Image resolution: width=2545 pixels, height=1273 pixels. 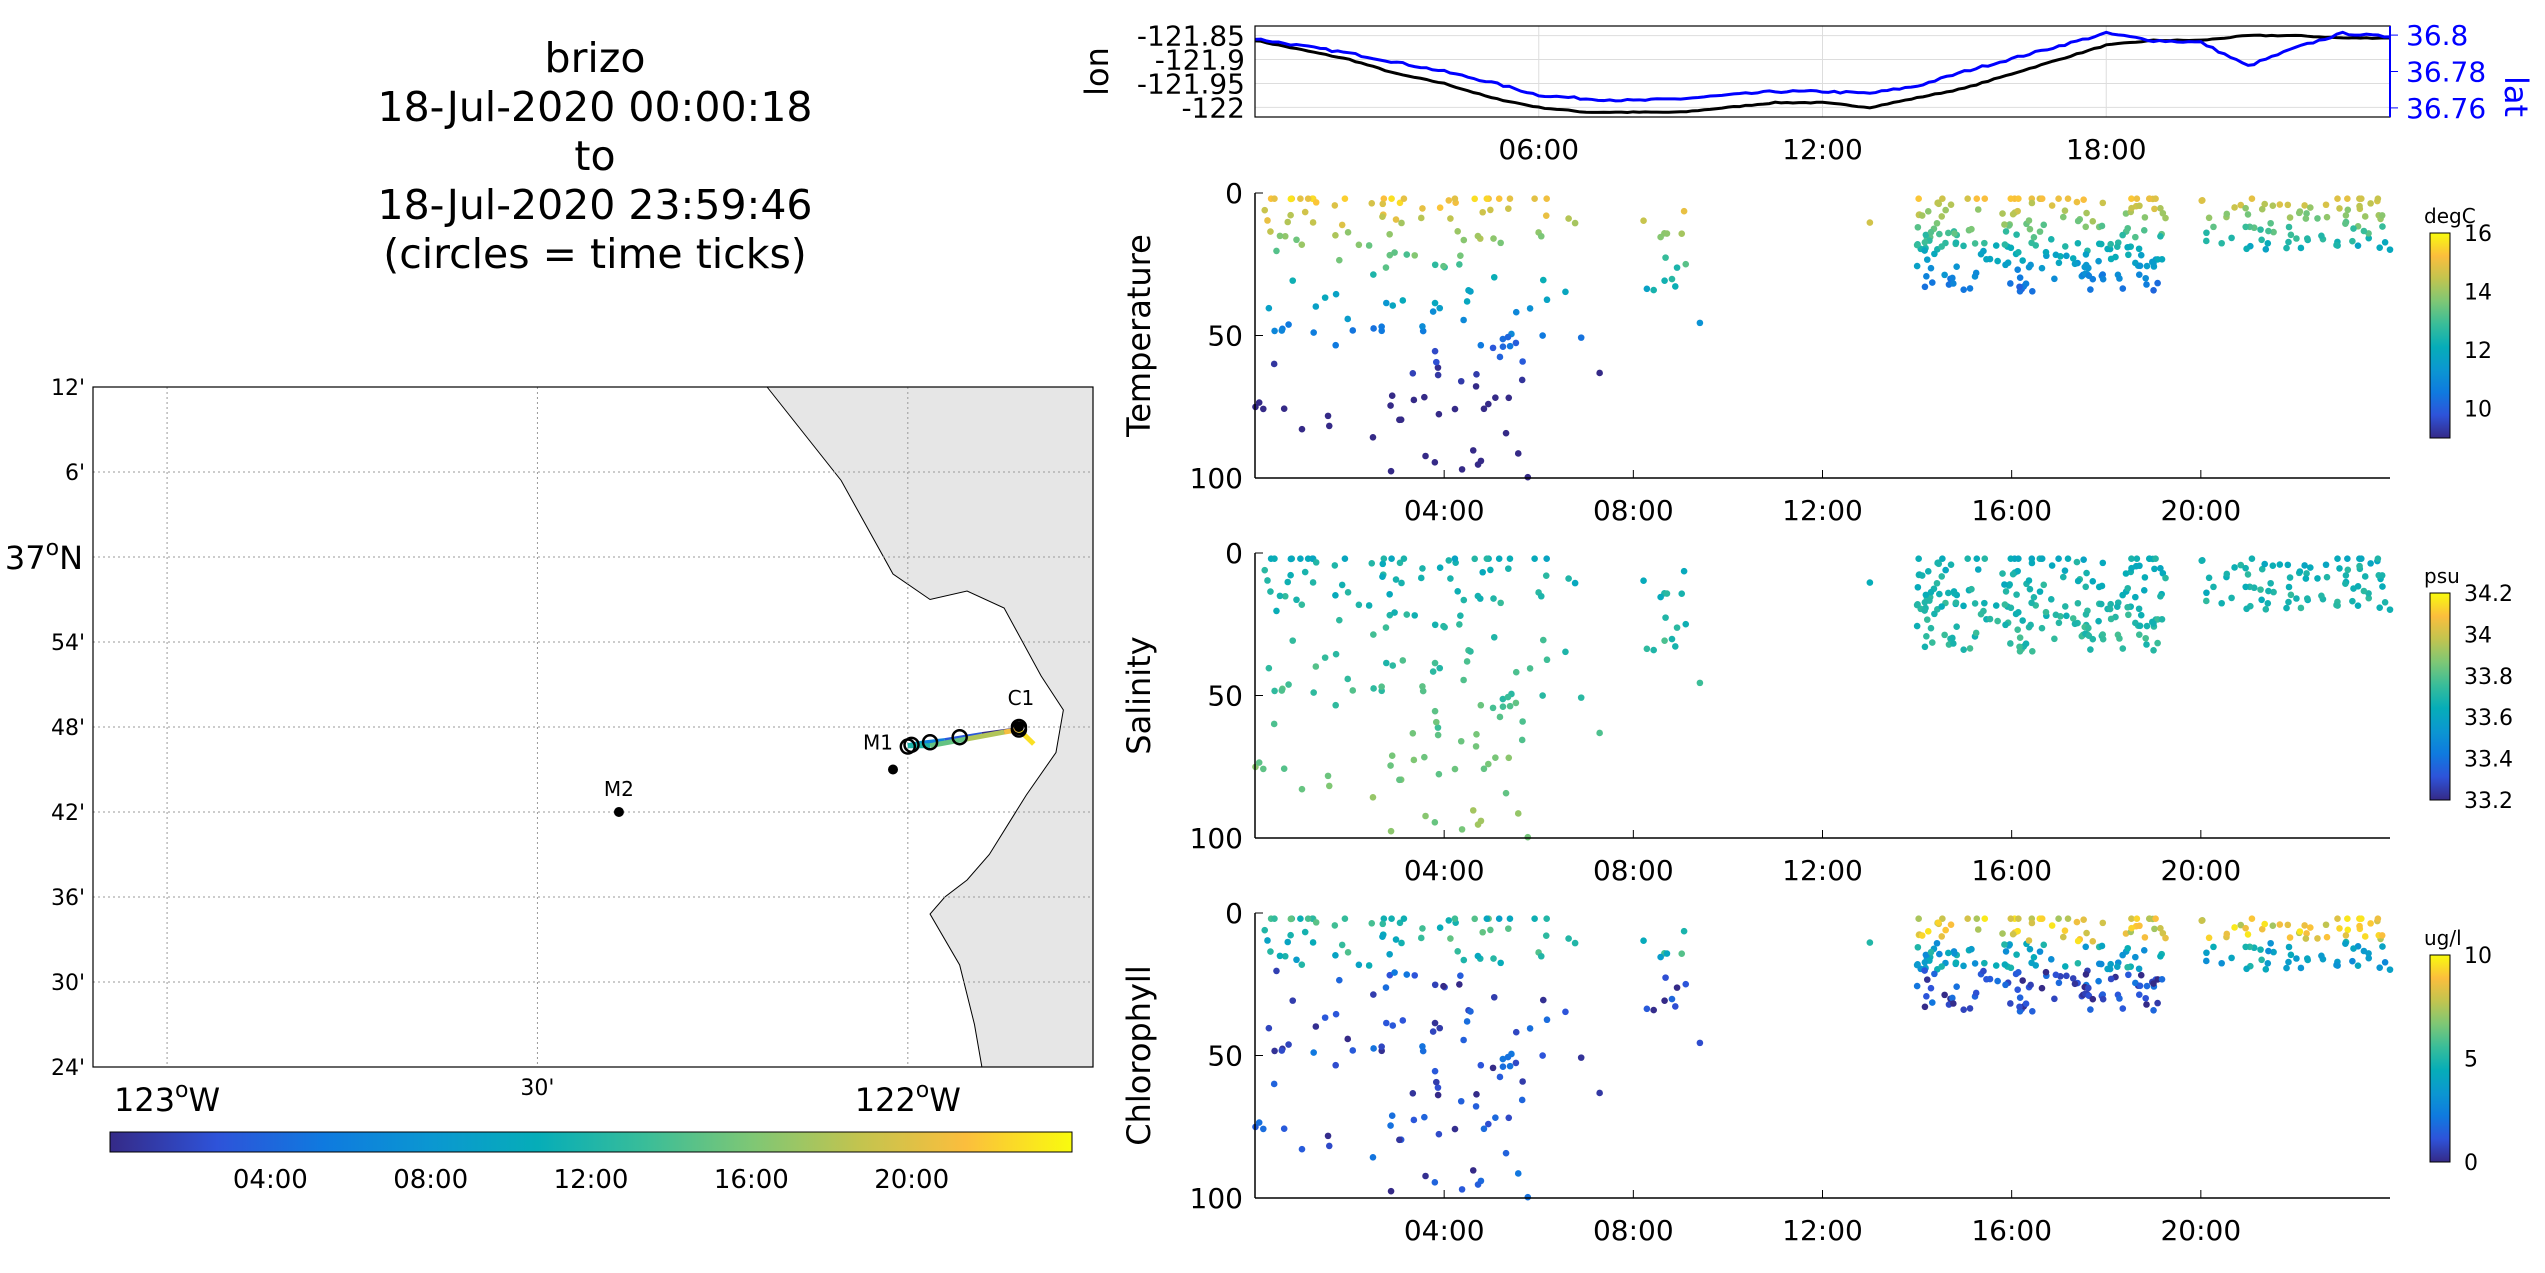 I want to click on track-segment, so click(x=1026, y=736).